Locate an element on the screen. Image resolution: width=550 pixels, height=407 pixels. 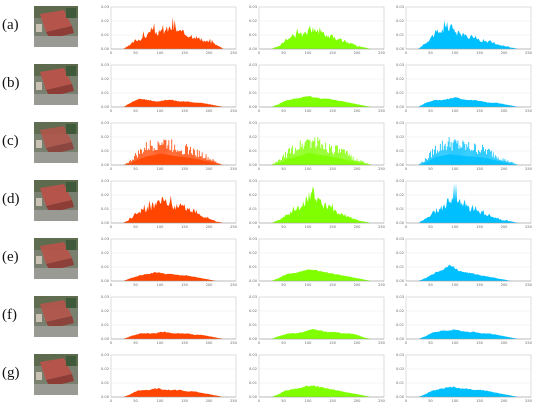
histogram-e-red: 0.03 0.02 0.01 0.00 0 50 100 150 200 250 is located at coordinates (165, 262).